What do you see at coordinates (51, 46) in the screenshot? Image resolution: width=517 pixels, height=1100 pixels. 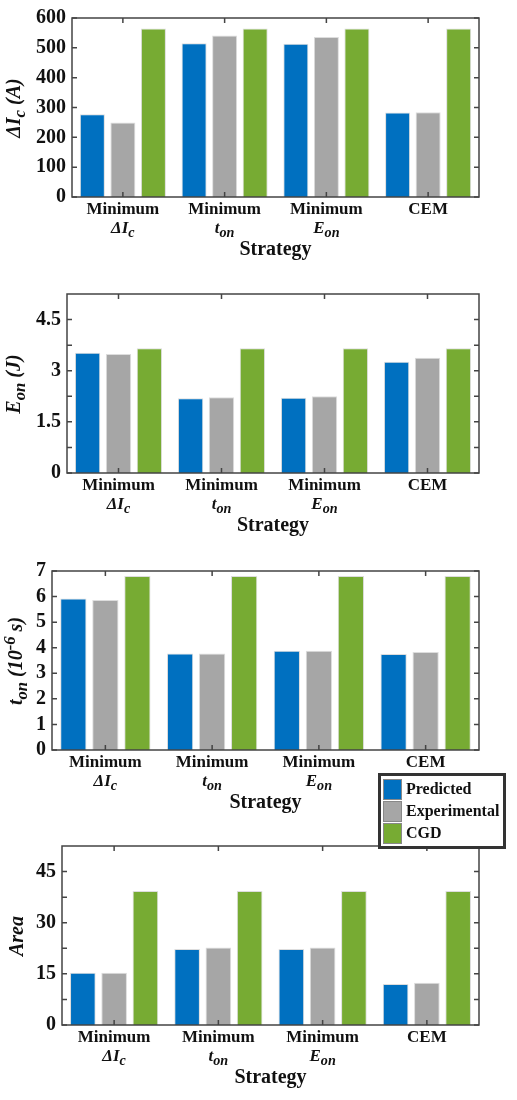 I see `y-tick-label: 500` at bounding box center [51, 46].